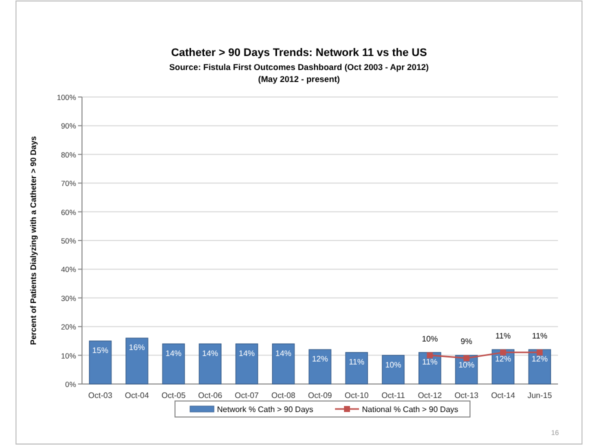 The height and width of the screenshot is (445, 598). What do you see at coordinates (467, 395) in the screenshot?
I see `x-tick-label: Oct-13` at bounding box center [467, 395].